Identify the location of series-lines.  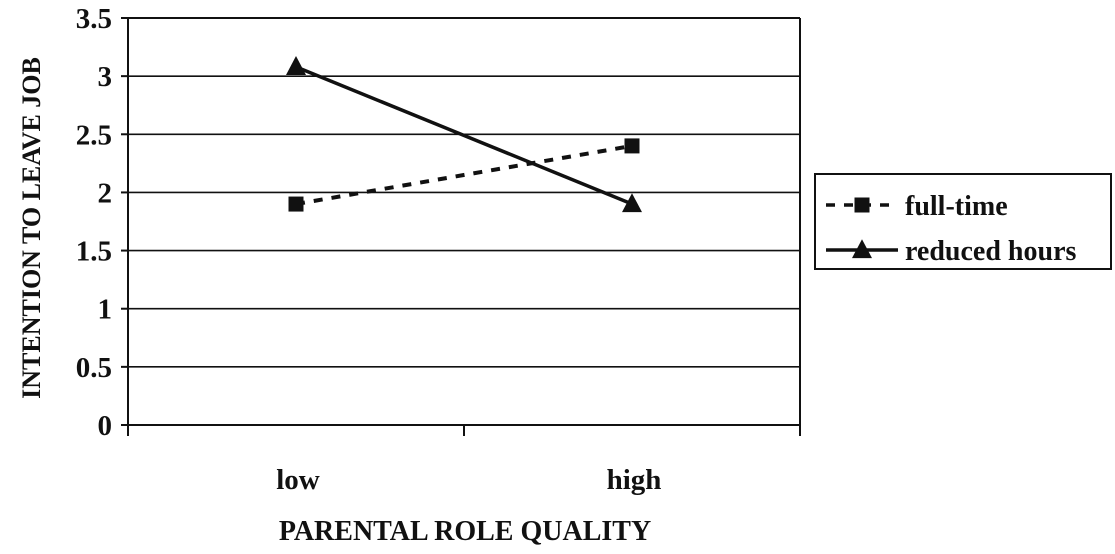
(464, 136).